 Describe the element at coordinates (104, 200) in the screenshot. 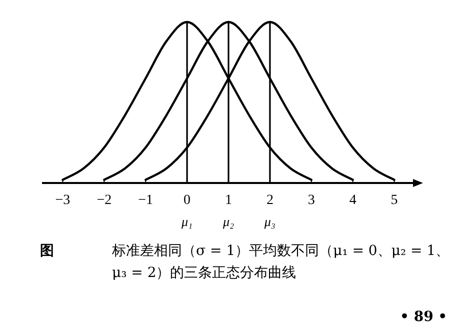

I see `x-tick-label: −2` at that location.